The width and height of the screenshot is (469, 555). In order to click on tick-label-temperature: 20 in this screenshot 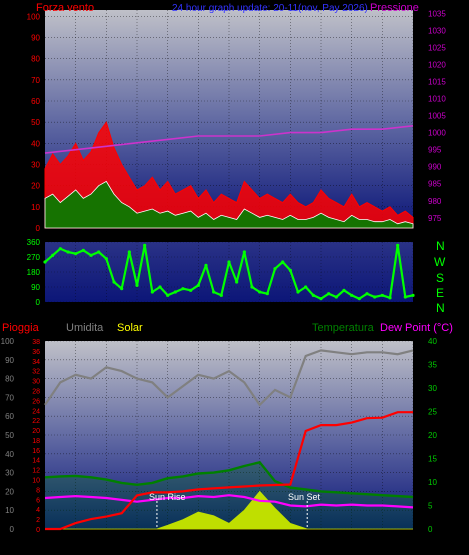, I will do `click(432, 435)`.